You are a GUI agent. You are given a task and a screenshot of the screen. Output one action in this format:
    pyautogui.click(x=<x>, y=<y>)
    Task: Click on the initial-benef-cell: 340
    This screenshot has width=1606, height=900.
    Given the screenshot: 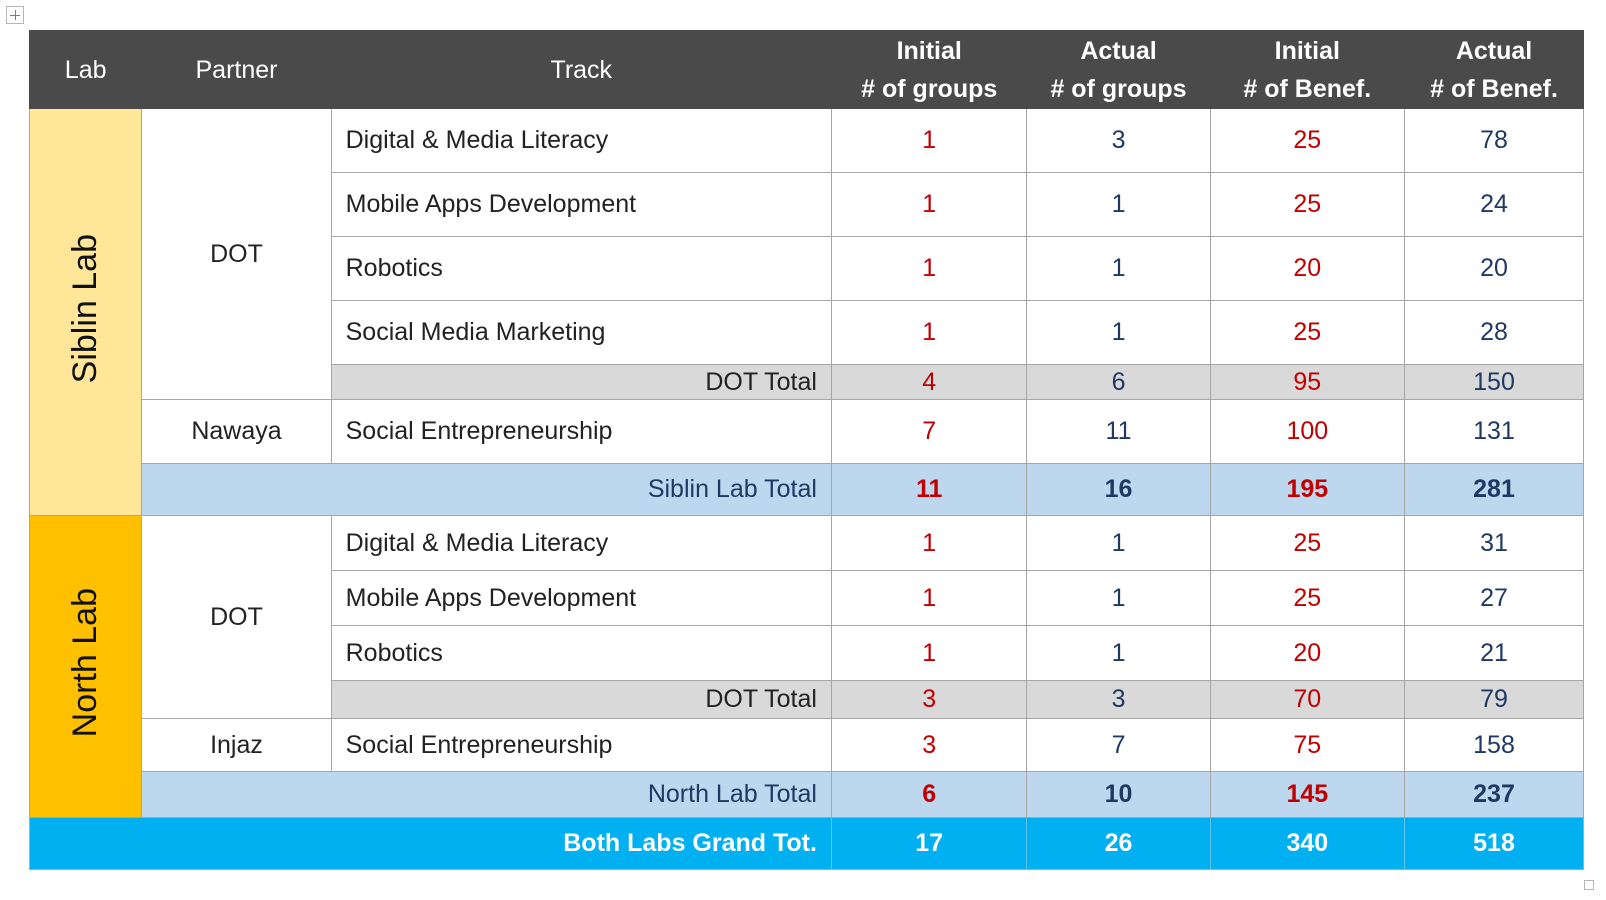 What is the action you would take?
    pyautogui.click(x=1307, y=843)
    